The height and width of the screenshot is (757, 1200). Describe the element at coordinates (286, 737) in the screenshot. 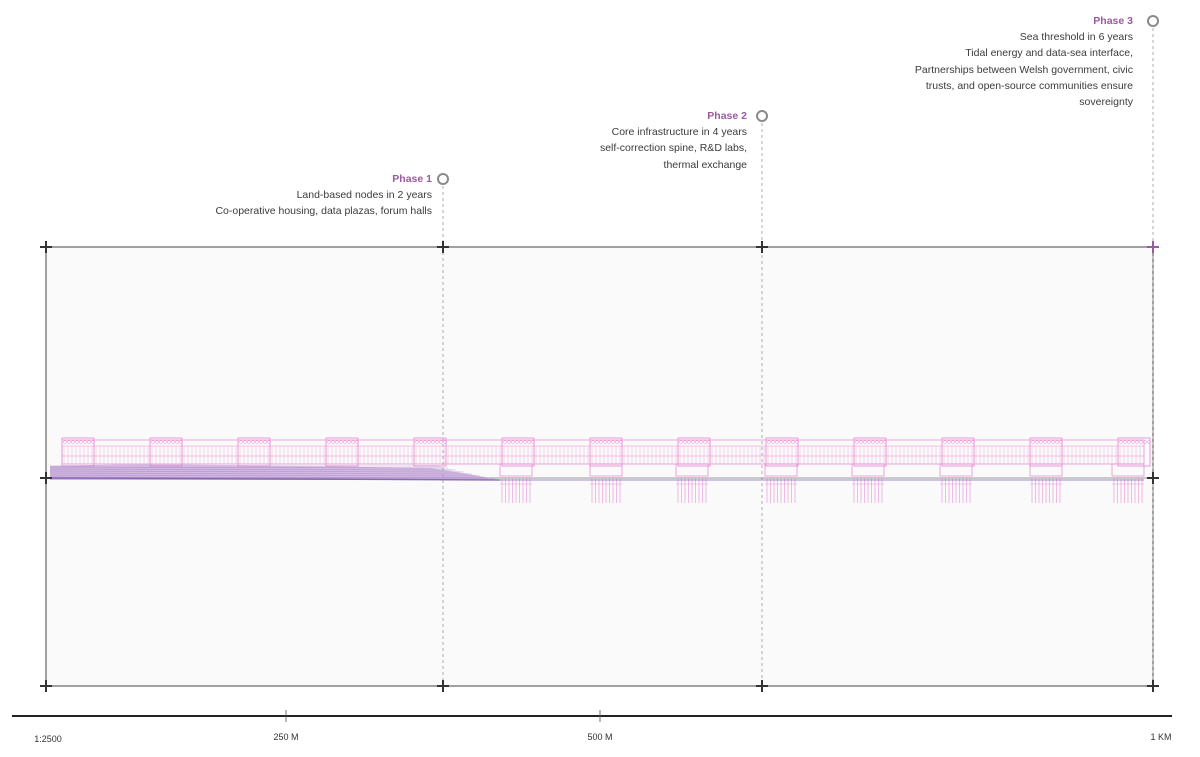

I see `scale-250m-label: 250 M` at that location.